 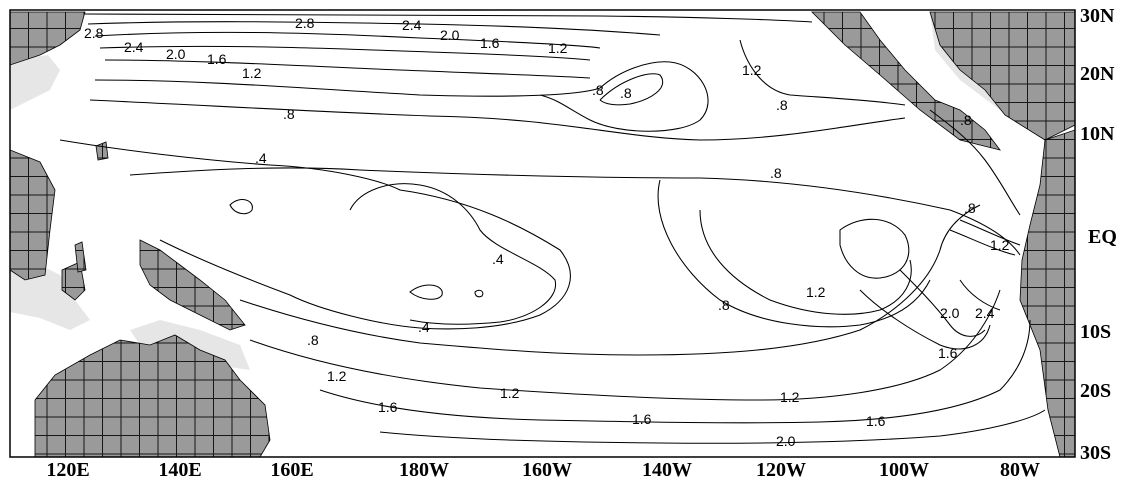 What do you see at coordinates (1097, 134) in the screenshot?
I see `y-axis-label: 10N` at bounding box center [1097, 134].